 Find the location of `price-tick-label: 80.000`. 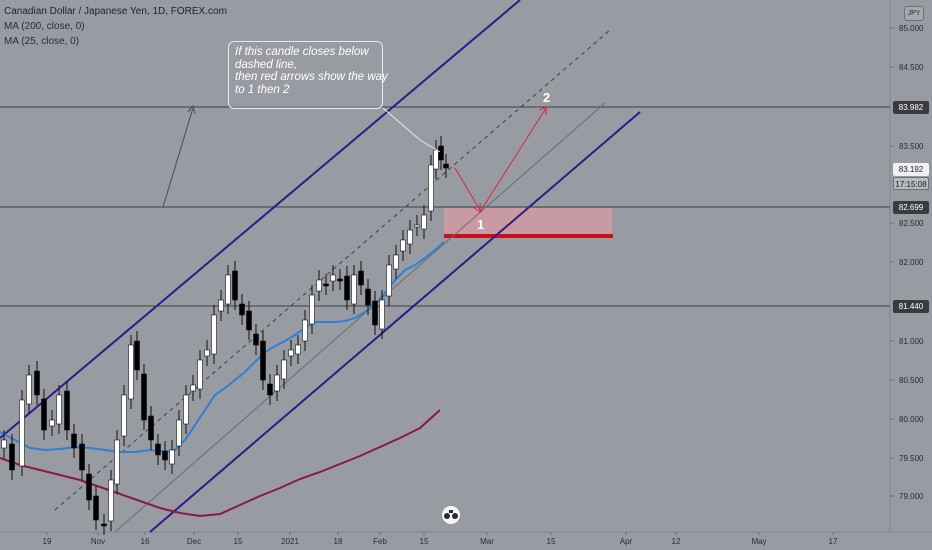

price-tick-label: 80.000 is located at coordinates (911, 419).